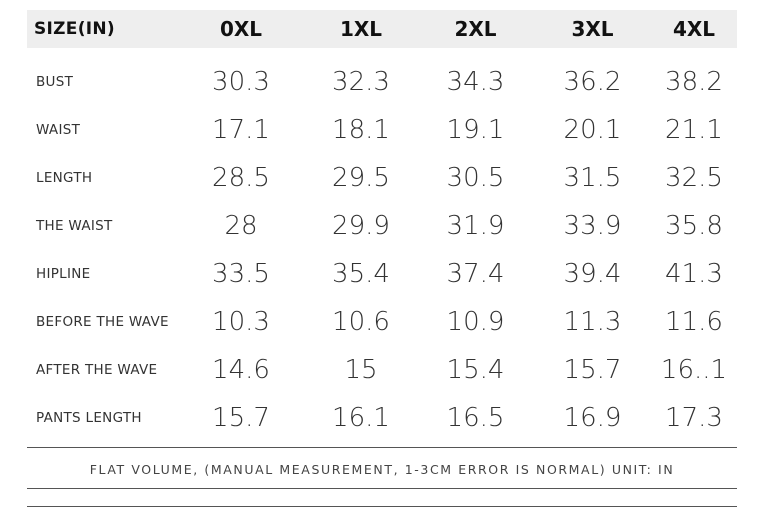 The height and width of the screenshot is (515, 774). What do you see at coordinates (475, 370) in the screenshot?
I see `table-cell: 15.4` at bounding box center [475, 370].